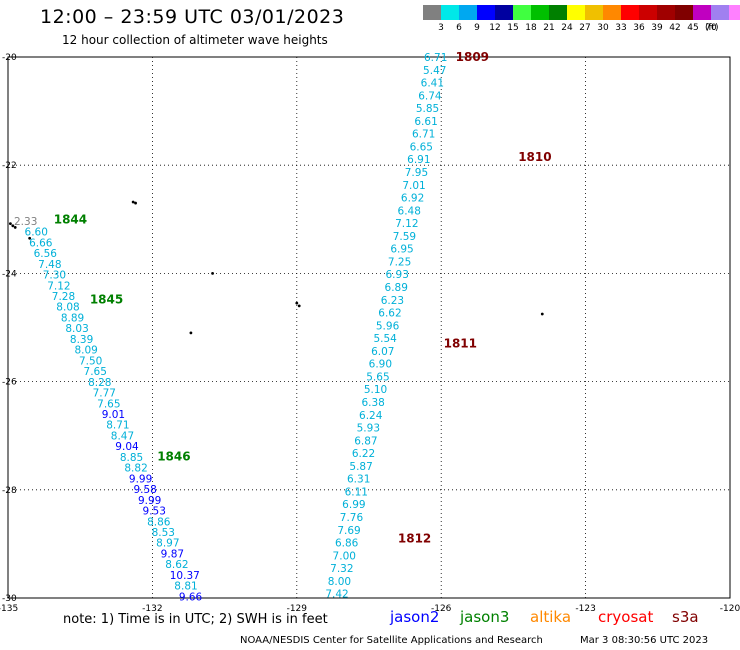  I want to click on swh-value: 8.97, so click(167, 544).